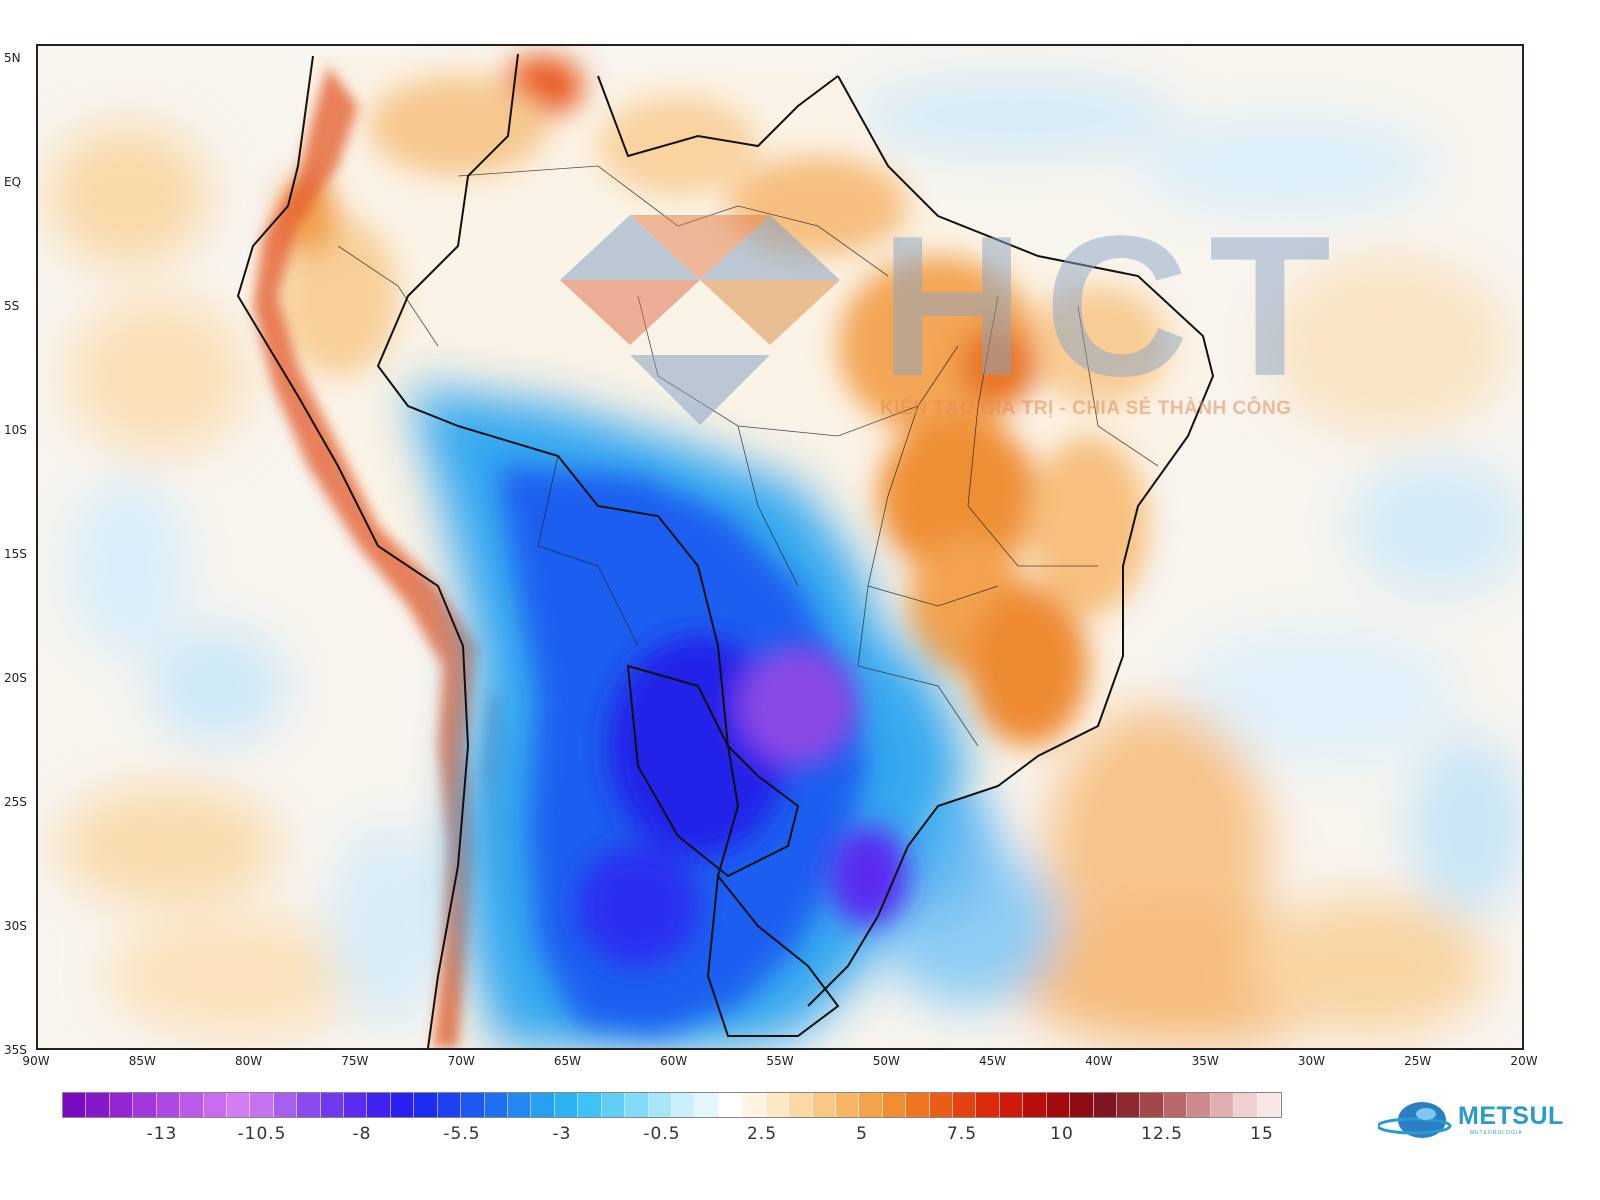  Describe the element at coordinates (355, 1061) in the screenshot. I see `lon-tick-label: 75W` at that location.